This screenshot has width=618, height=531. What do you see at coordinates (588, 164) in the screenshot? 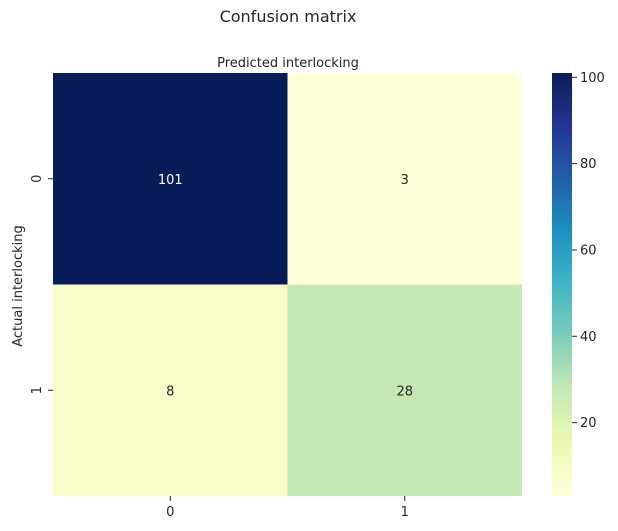
I see `colorbar-tick-label: 80` at bounding box center [588, 164].